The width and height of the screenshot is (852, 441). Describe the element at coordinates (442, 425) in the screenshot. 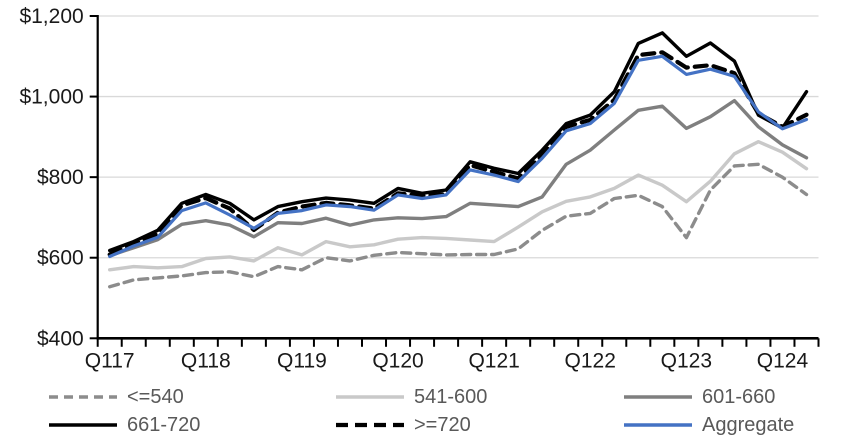

I see `legend-label-gte720: >=720` at that location.